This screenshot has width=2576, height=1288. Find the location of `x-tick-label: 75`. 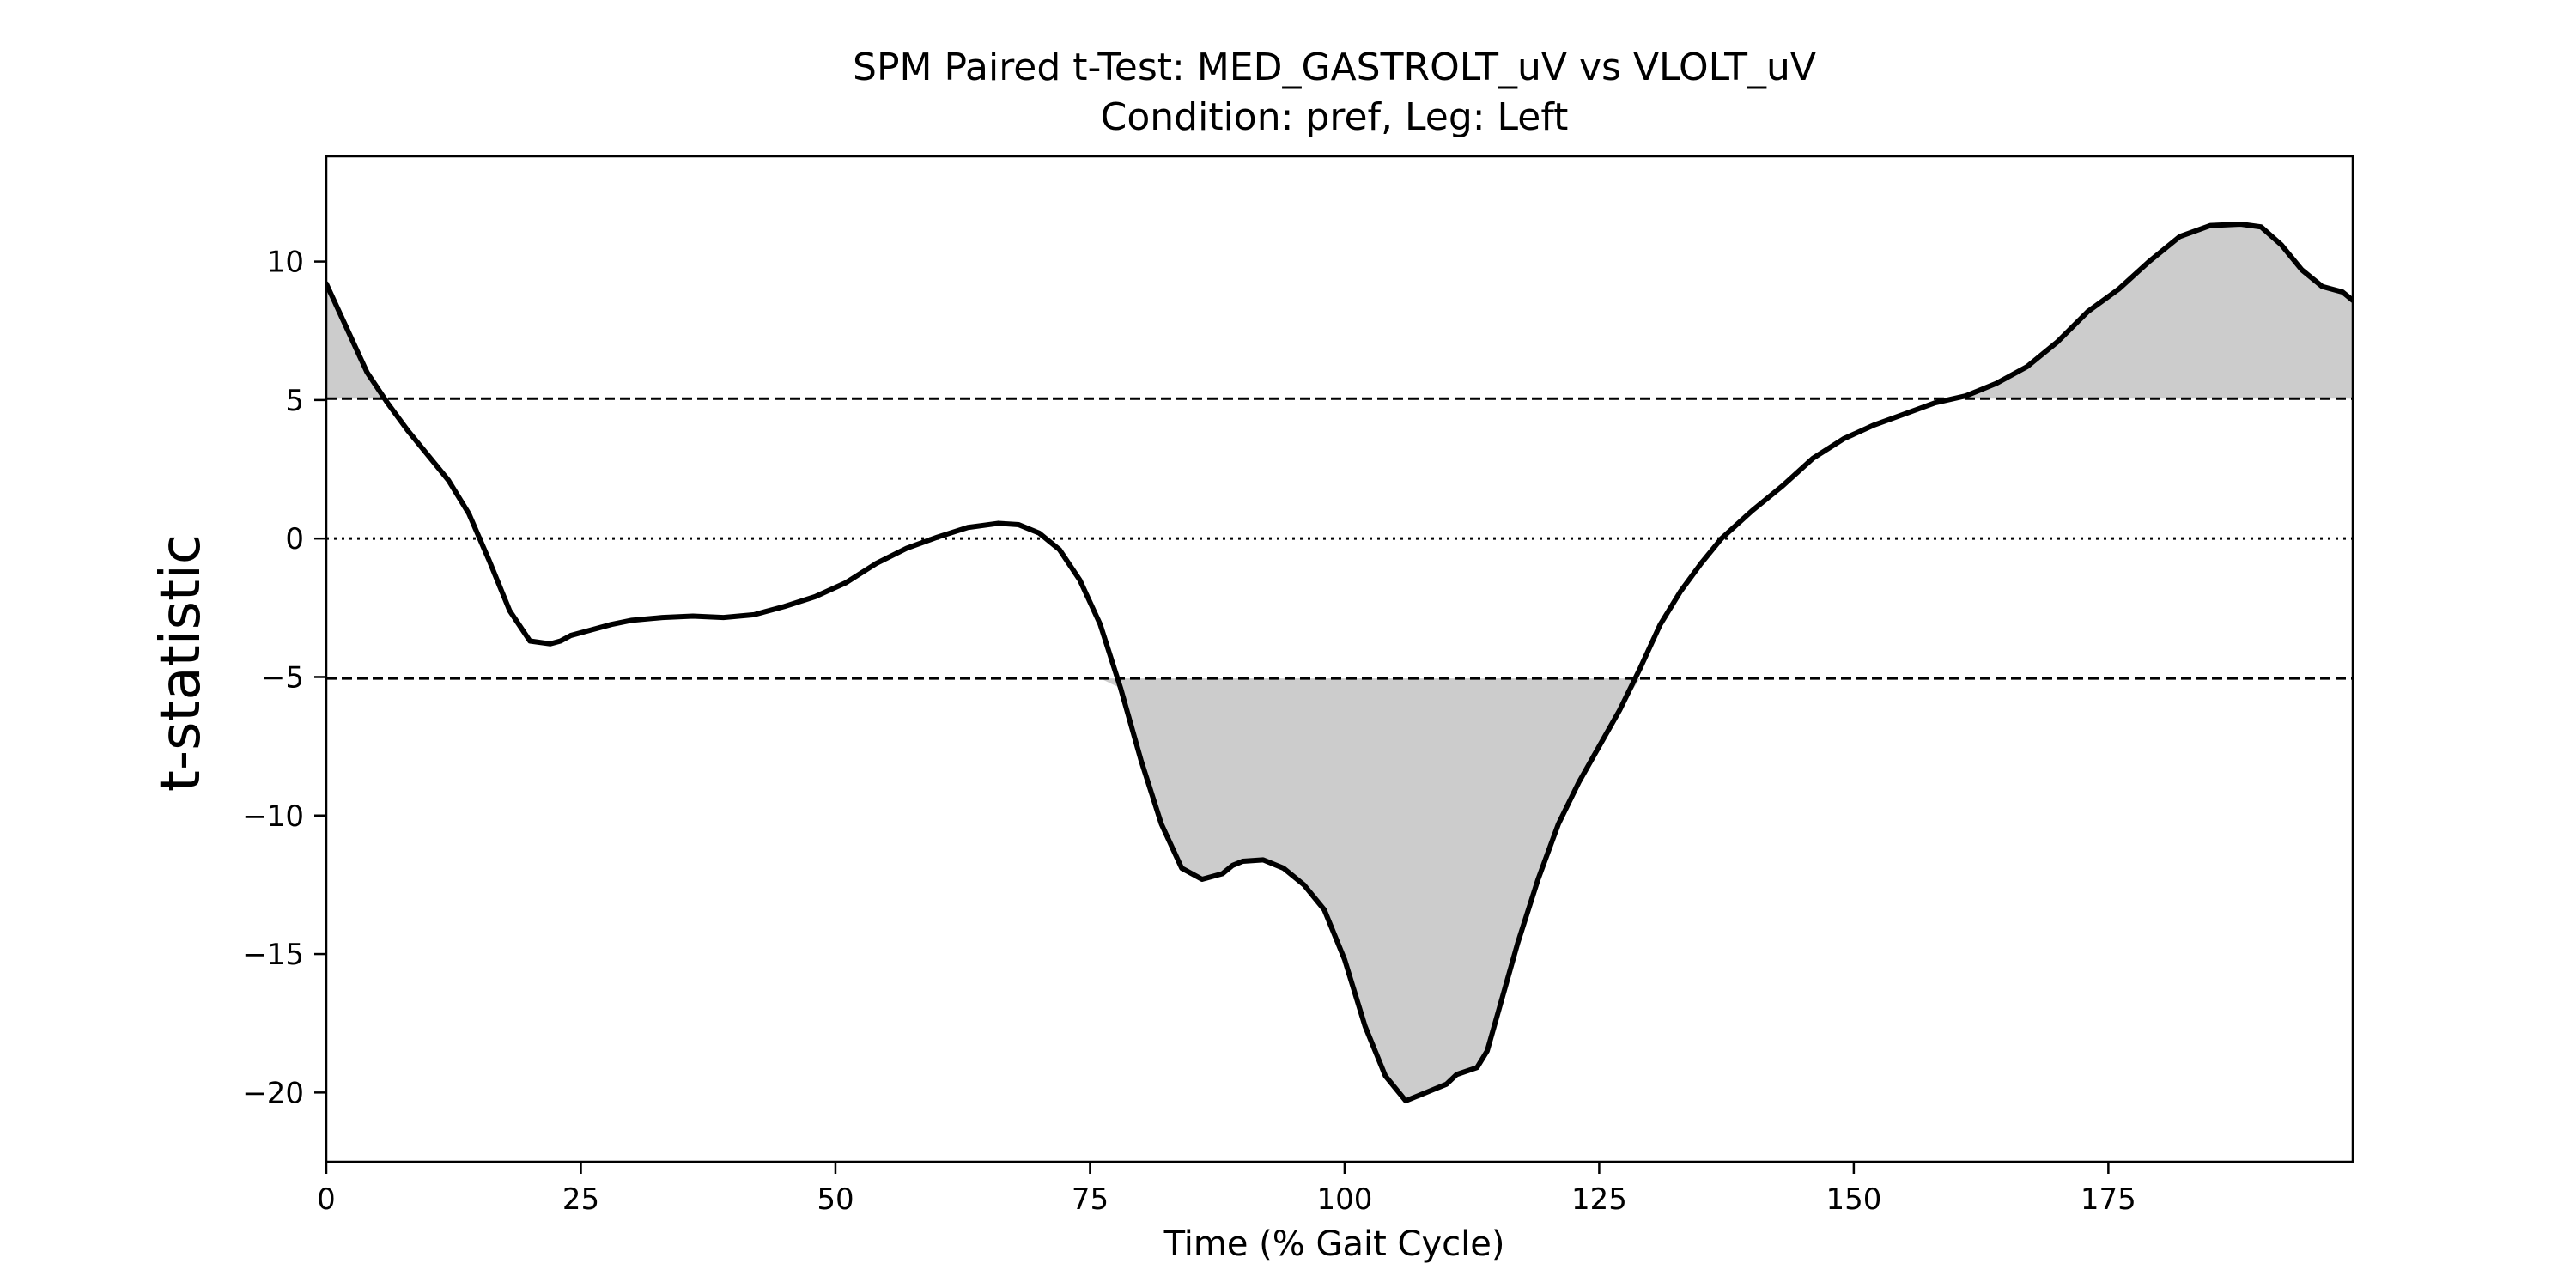

x-tick-label: 75 is located at coordinates (1090, 1199).